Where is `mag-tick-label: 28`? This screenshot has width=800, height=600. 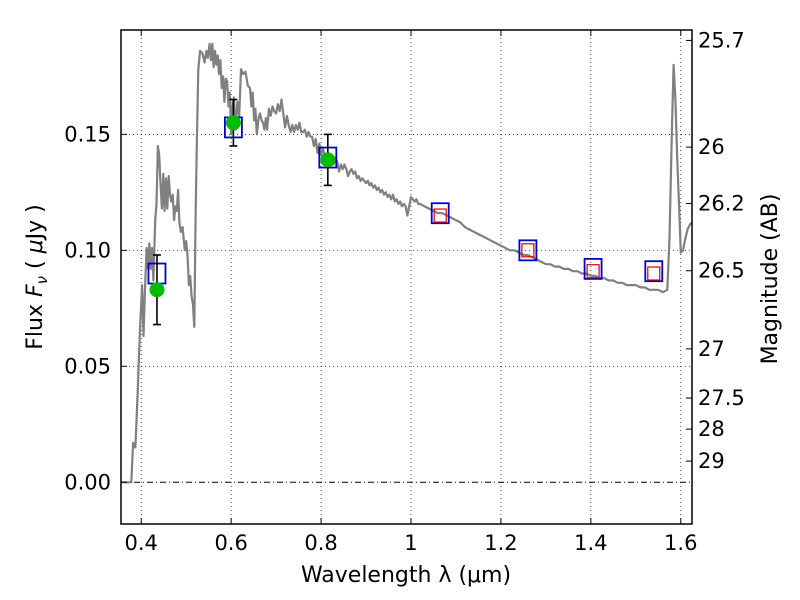
mag-tick-label: 28 is located at coordinates (711, 429).